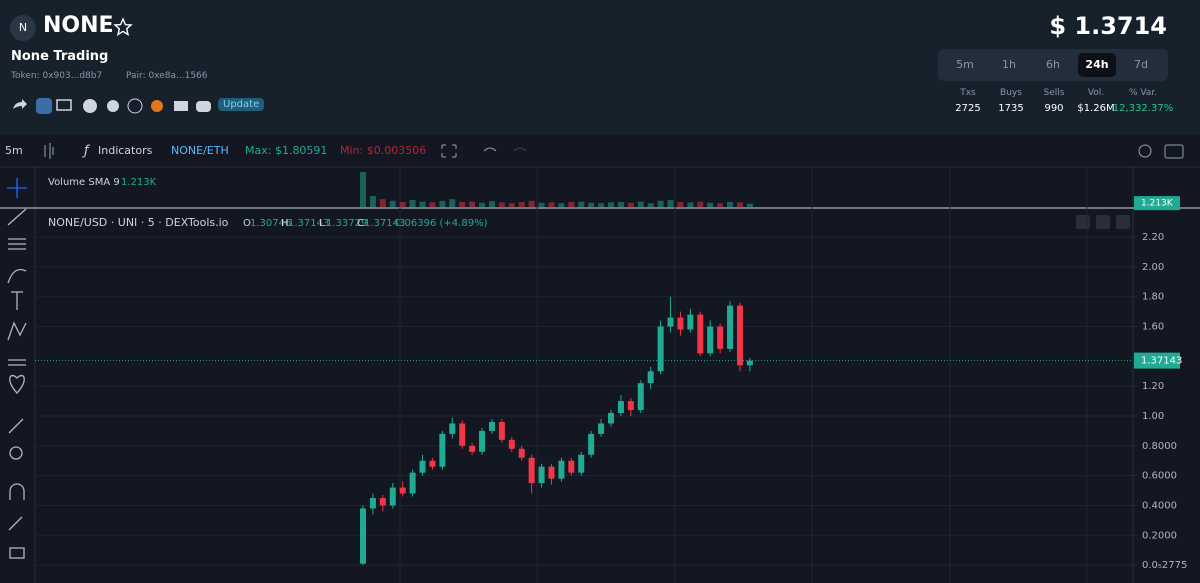 The height and width of the screenshot is (583, 1200). Describe the element at coordinates (1157, 360) in the screenshot. I see `last-price-tag` at that location.